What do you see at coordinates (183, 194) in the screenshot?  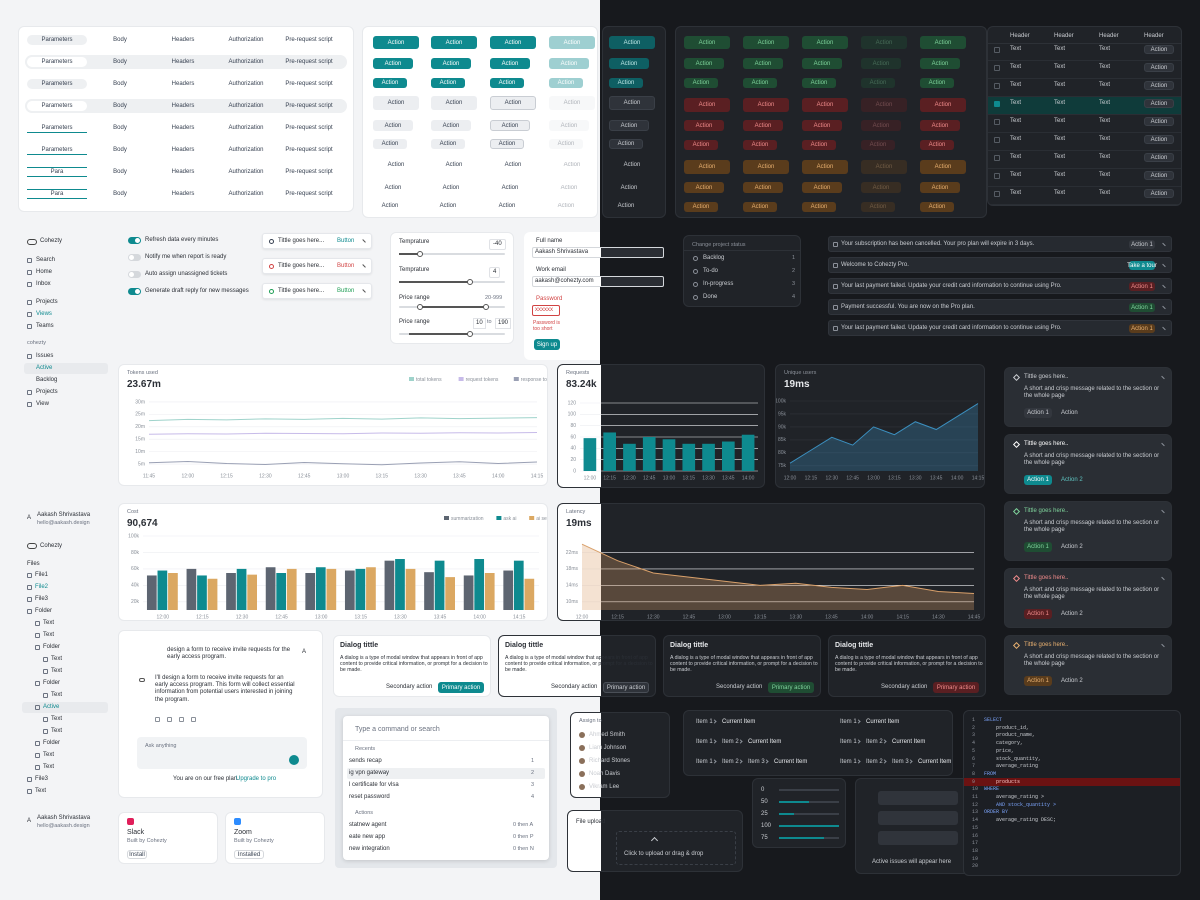 I see `tab: Headers` at bounding box center [183, 194].